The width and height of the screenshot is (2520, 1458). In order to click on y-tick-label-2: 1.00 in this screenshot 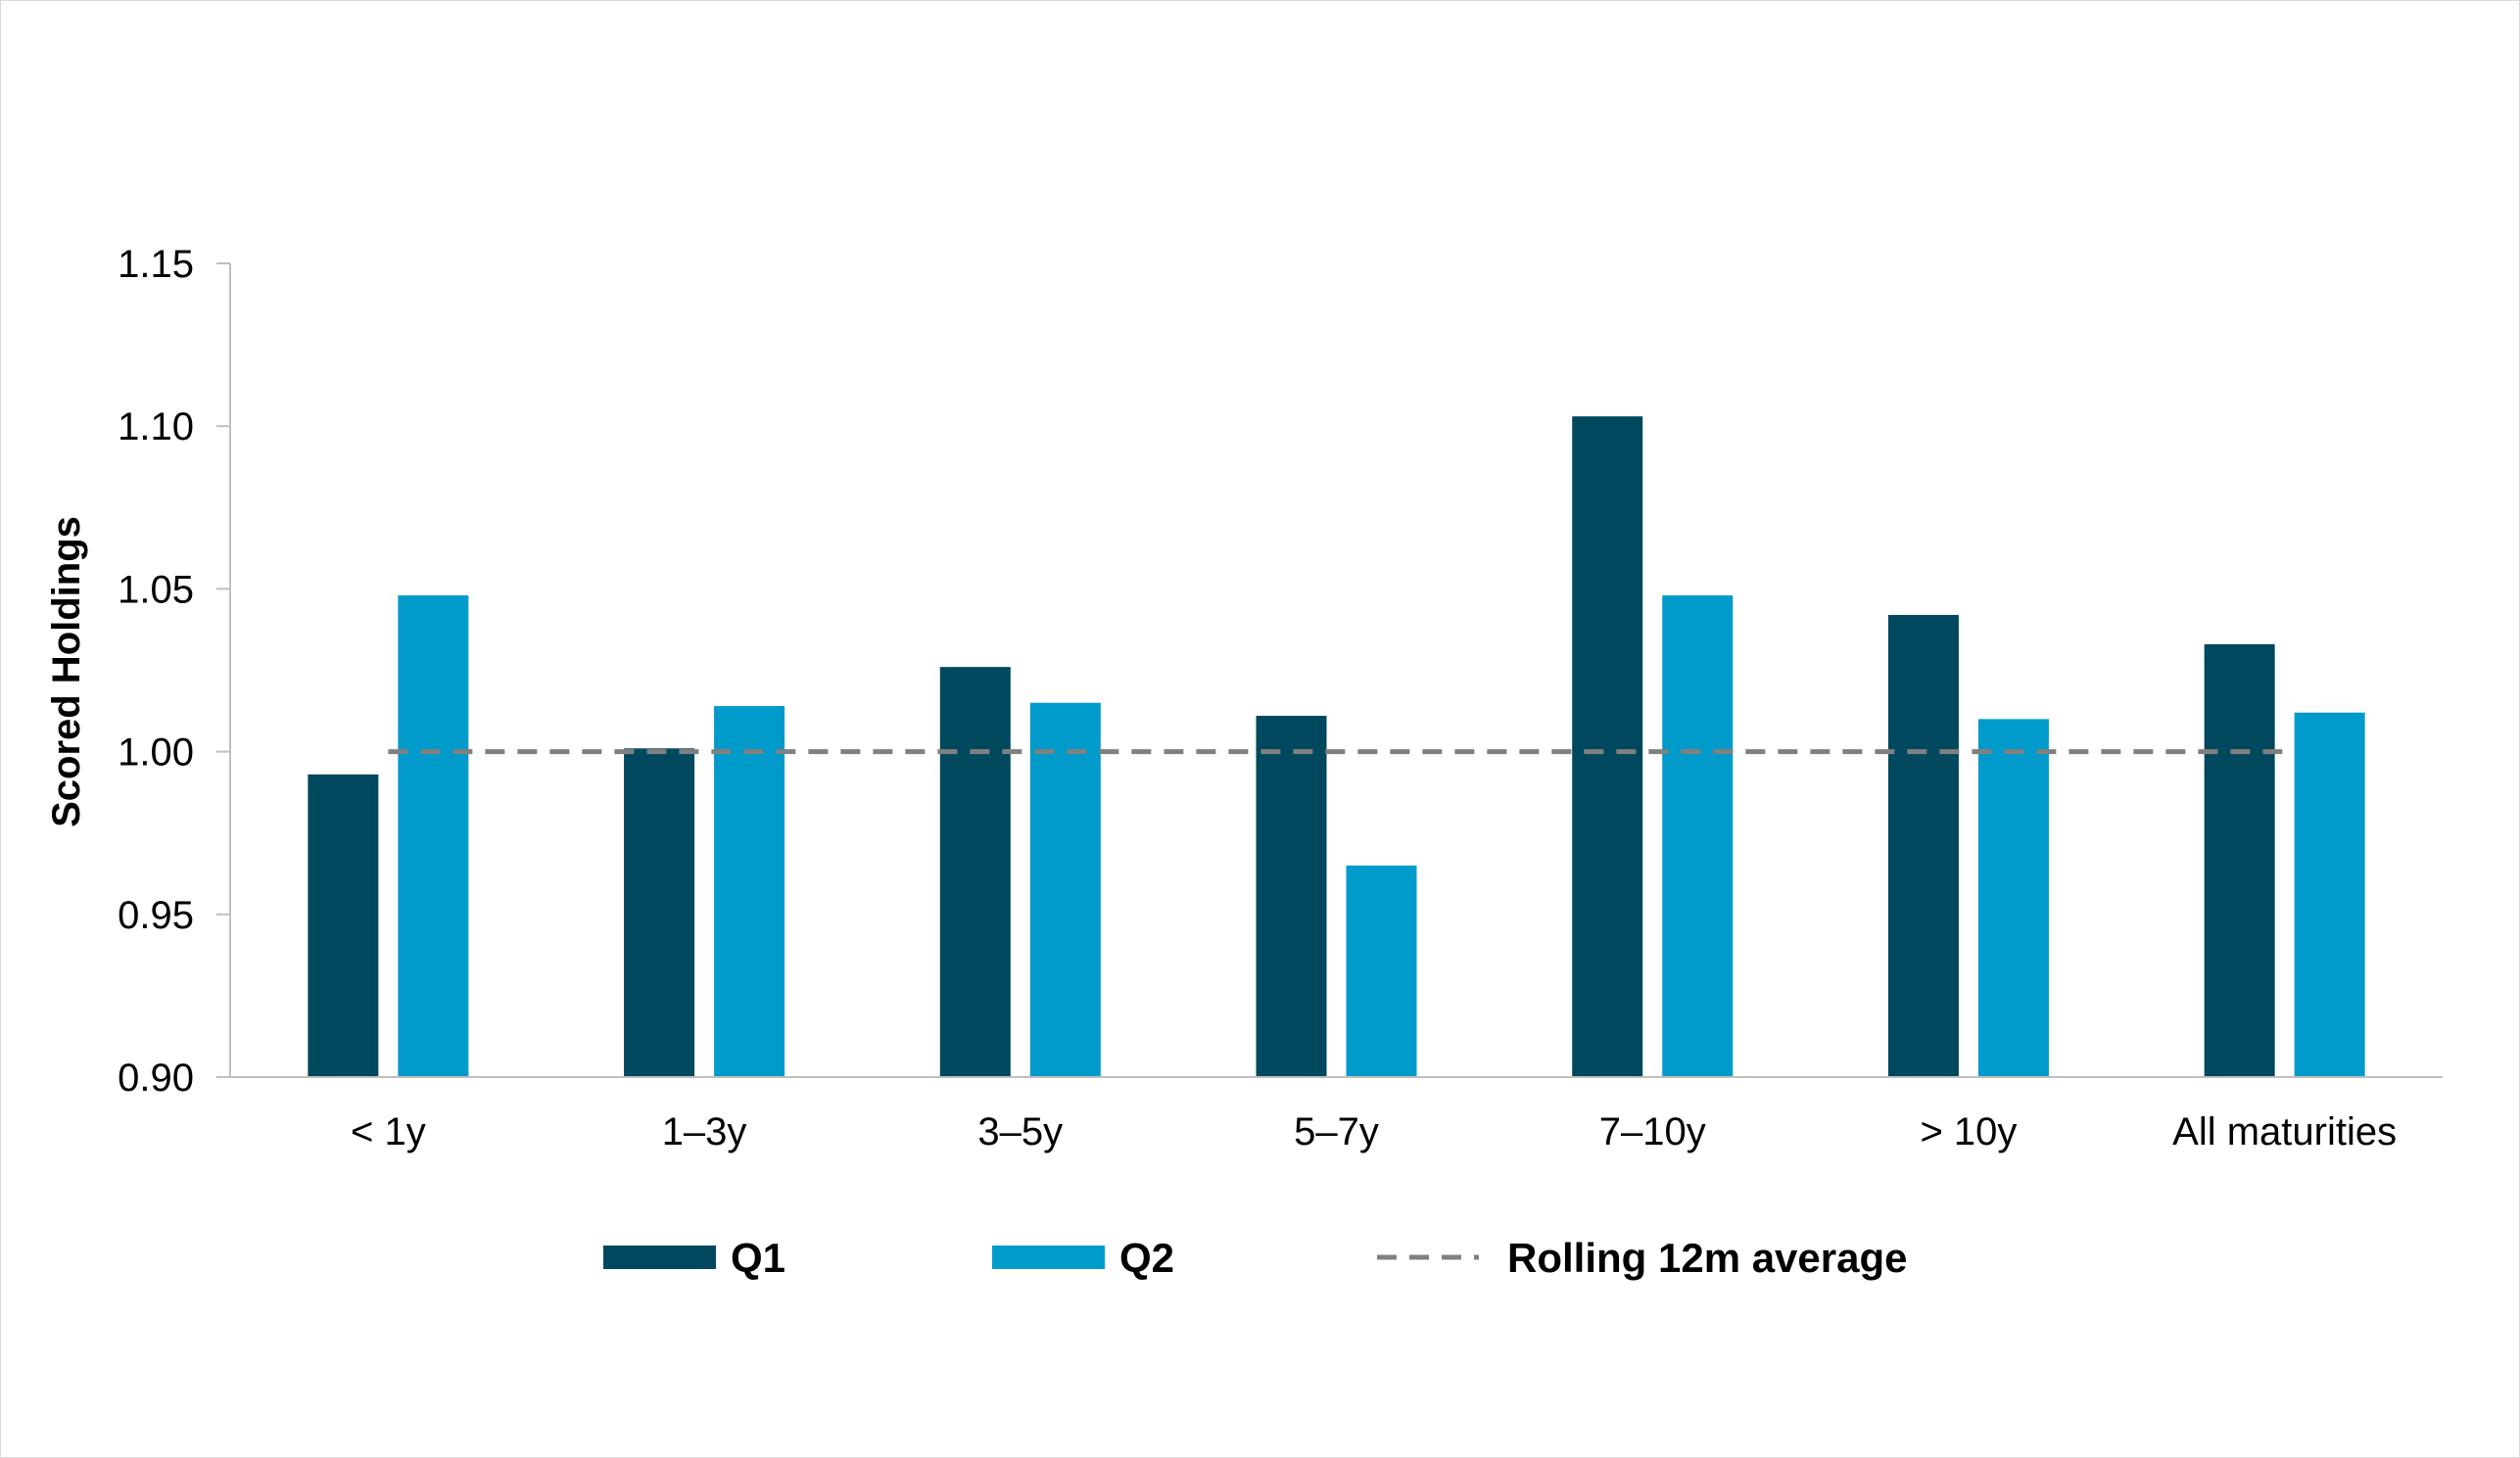, I will do `click(156, 753)`.